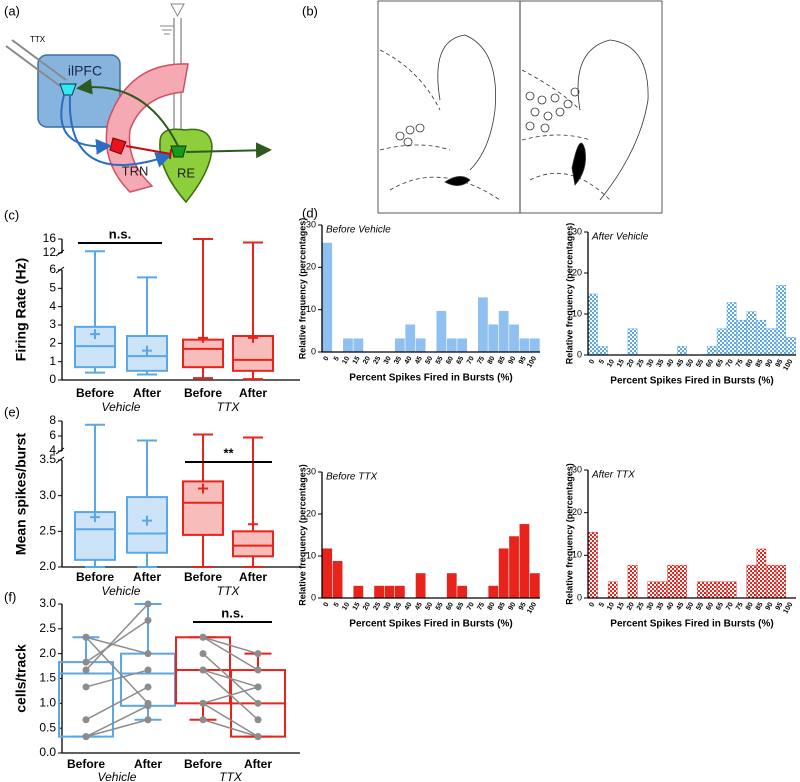  I want to click on region-label: RE, so click(186, 172).